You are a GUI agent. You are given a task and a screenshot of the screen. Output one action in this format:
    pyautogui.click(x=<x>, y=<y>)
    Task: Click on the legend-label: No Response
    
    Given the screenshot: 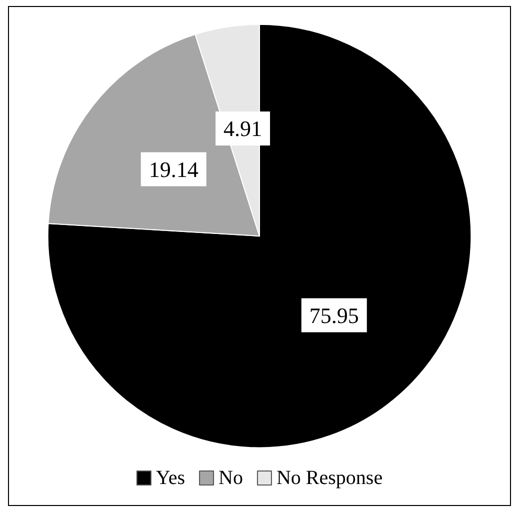 What is the action you would take?
    pyautogui.click(x=329, y=478)
    